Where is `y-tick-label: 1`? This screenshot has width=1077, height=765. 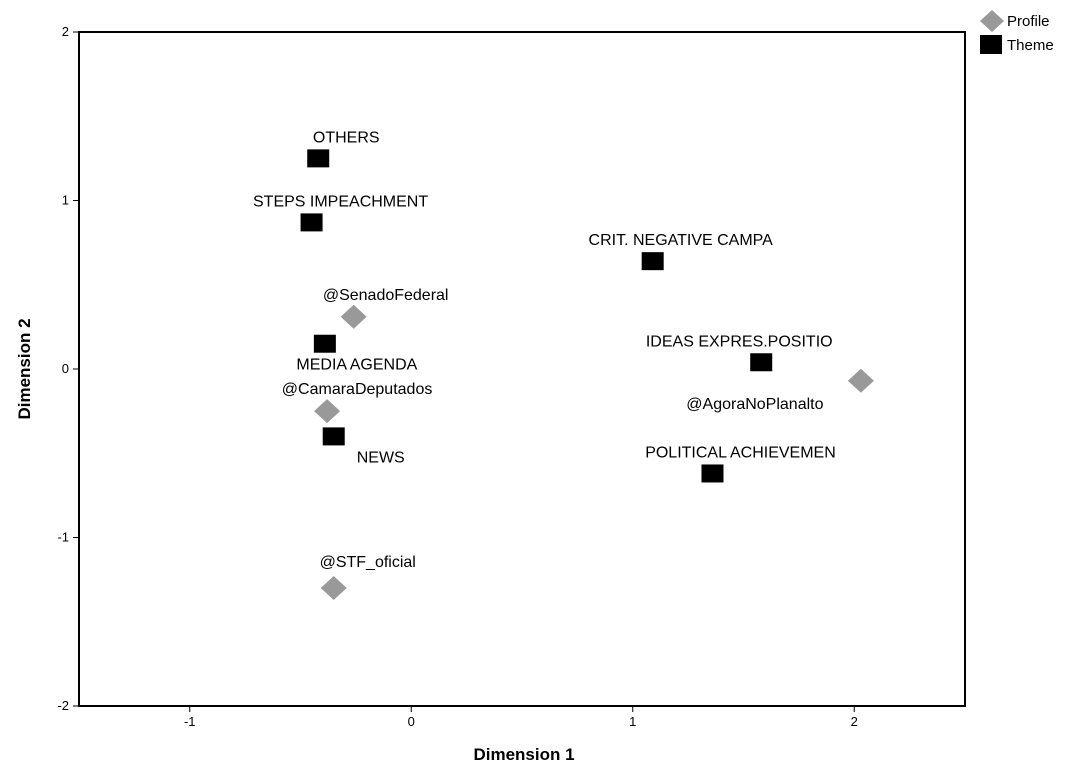 y-tick-label: 1 is located at coordinates (65, 200).